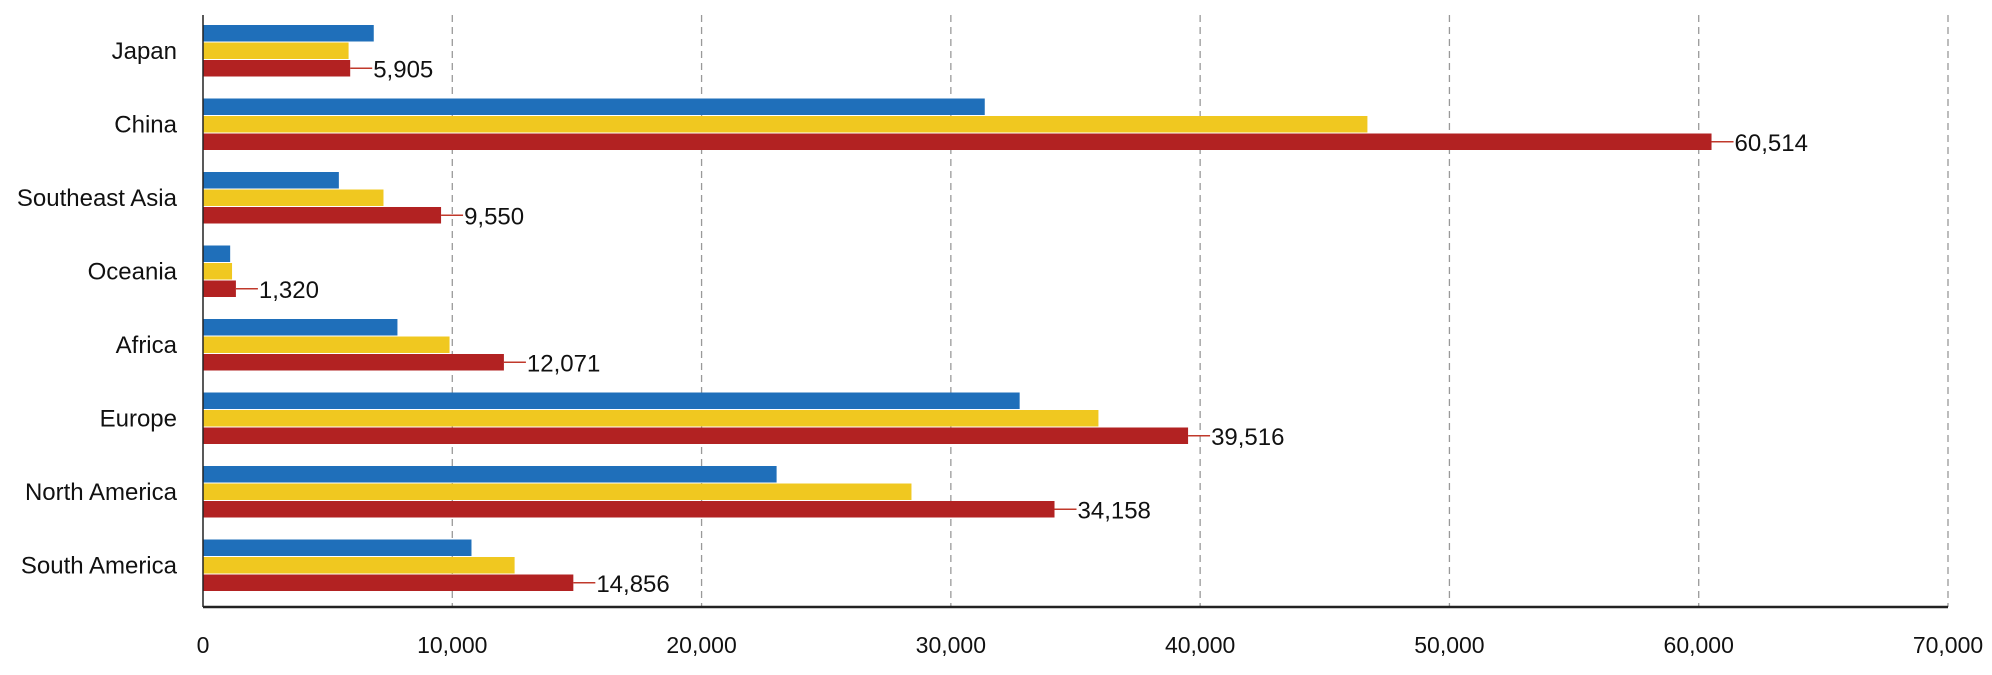 This screenshot has width=1992, height=675. I want to click on category-label: Oceania, so click(133, 271).